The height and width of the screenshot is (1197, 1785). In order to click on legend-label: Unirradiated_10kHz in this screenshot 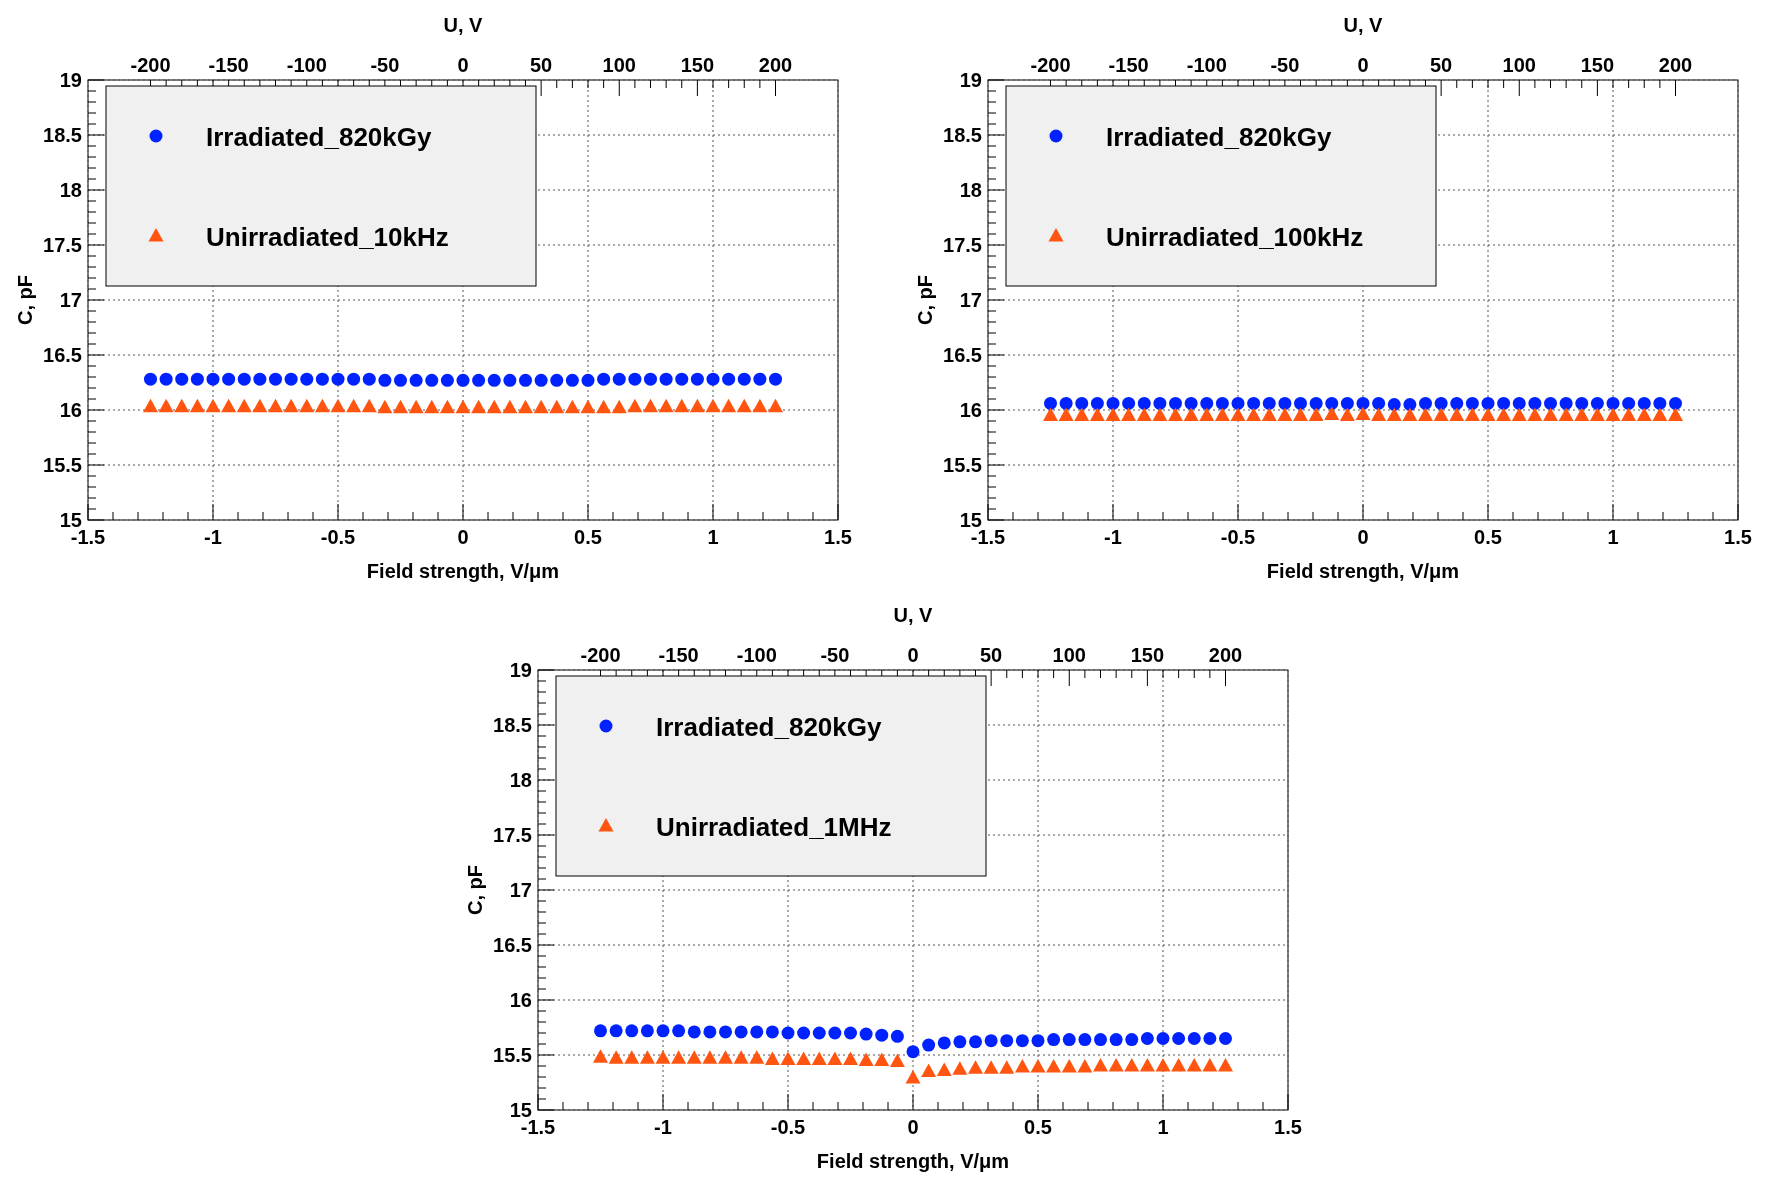, I will do `click(327, 237)`.